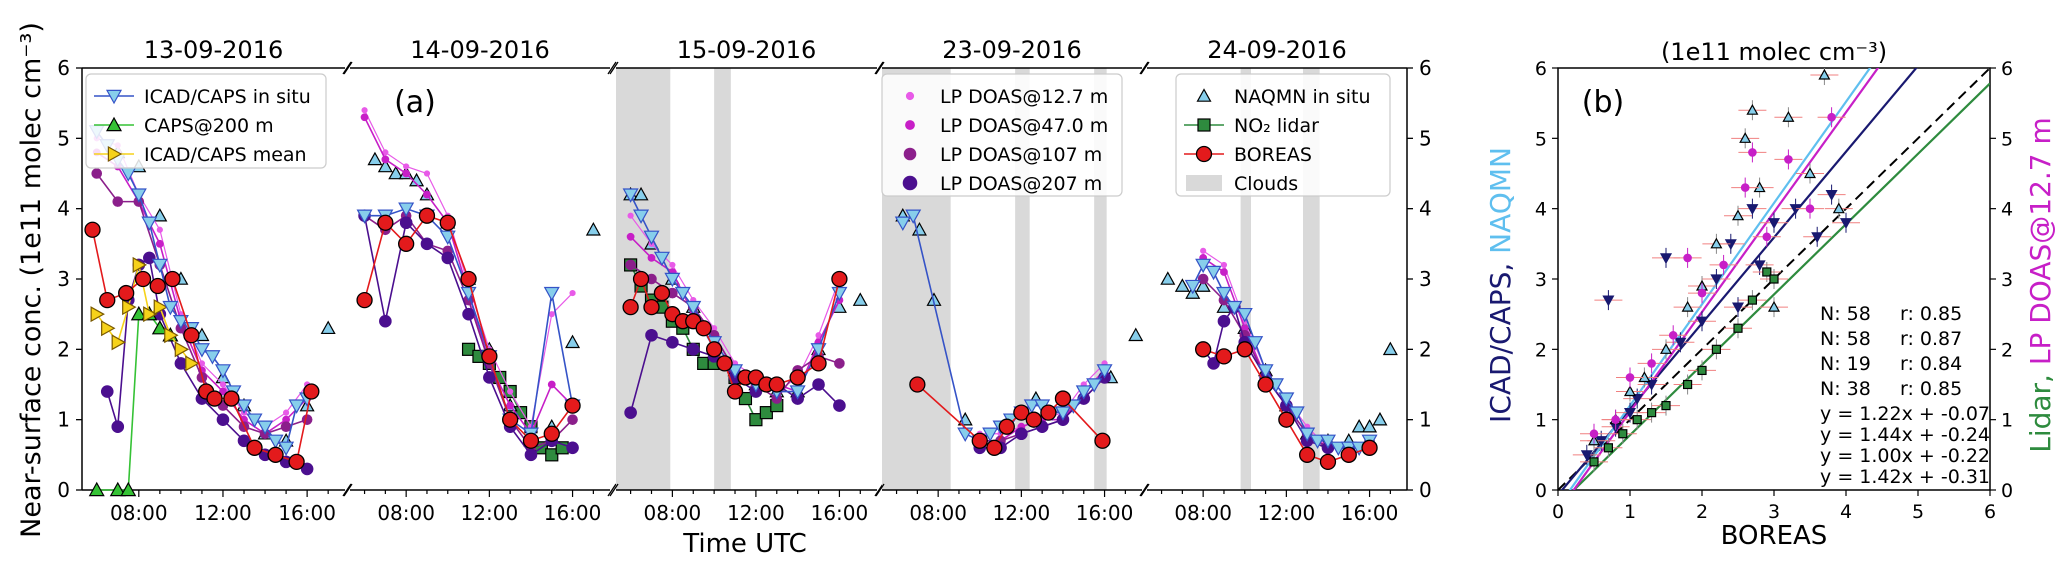 The width and height of the screenshot is (2067, 570). Describe the element at coordinates (1774, 52) in the screenshot. I see `scatter-title: (1e11 molec cm⁻³)` at that location.